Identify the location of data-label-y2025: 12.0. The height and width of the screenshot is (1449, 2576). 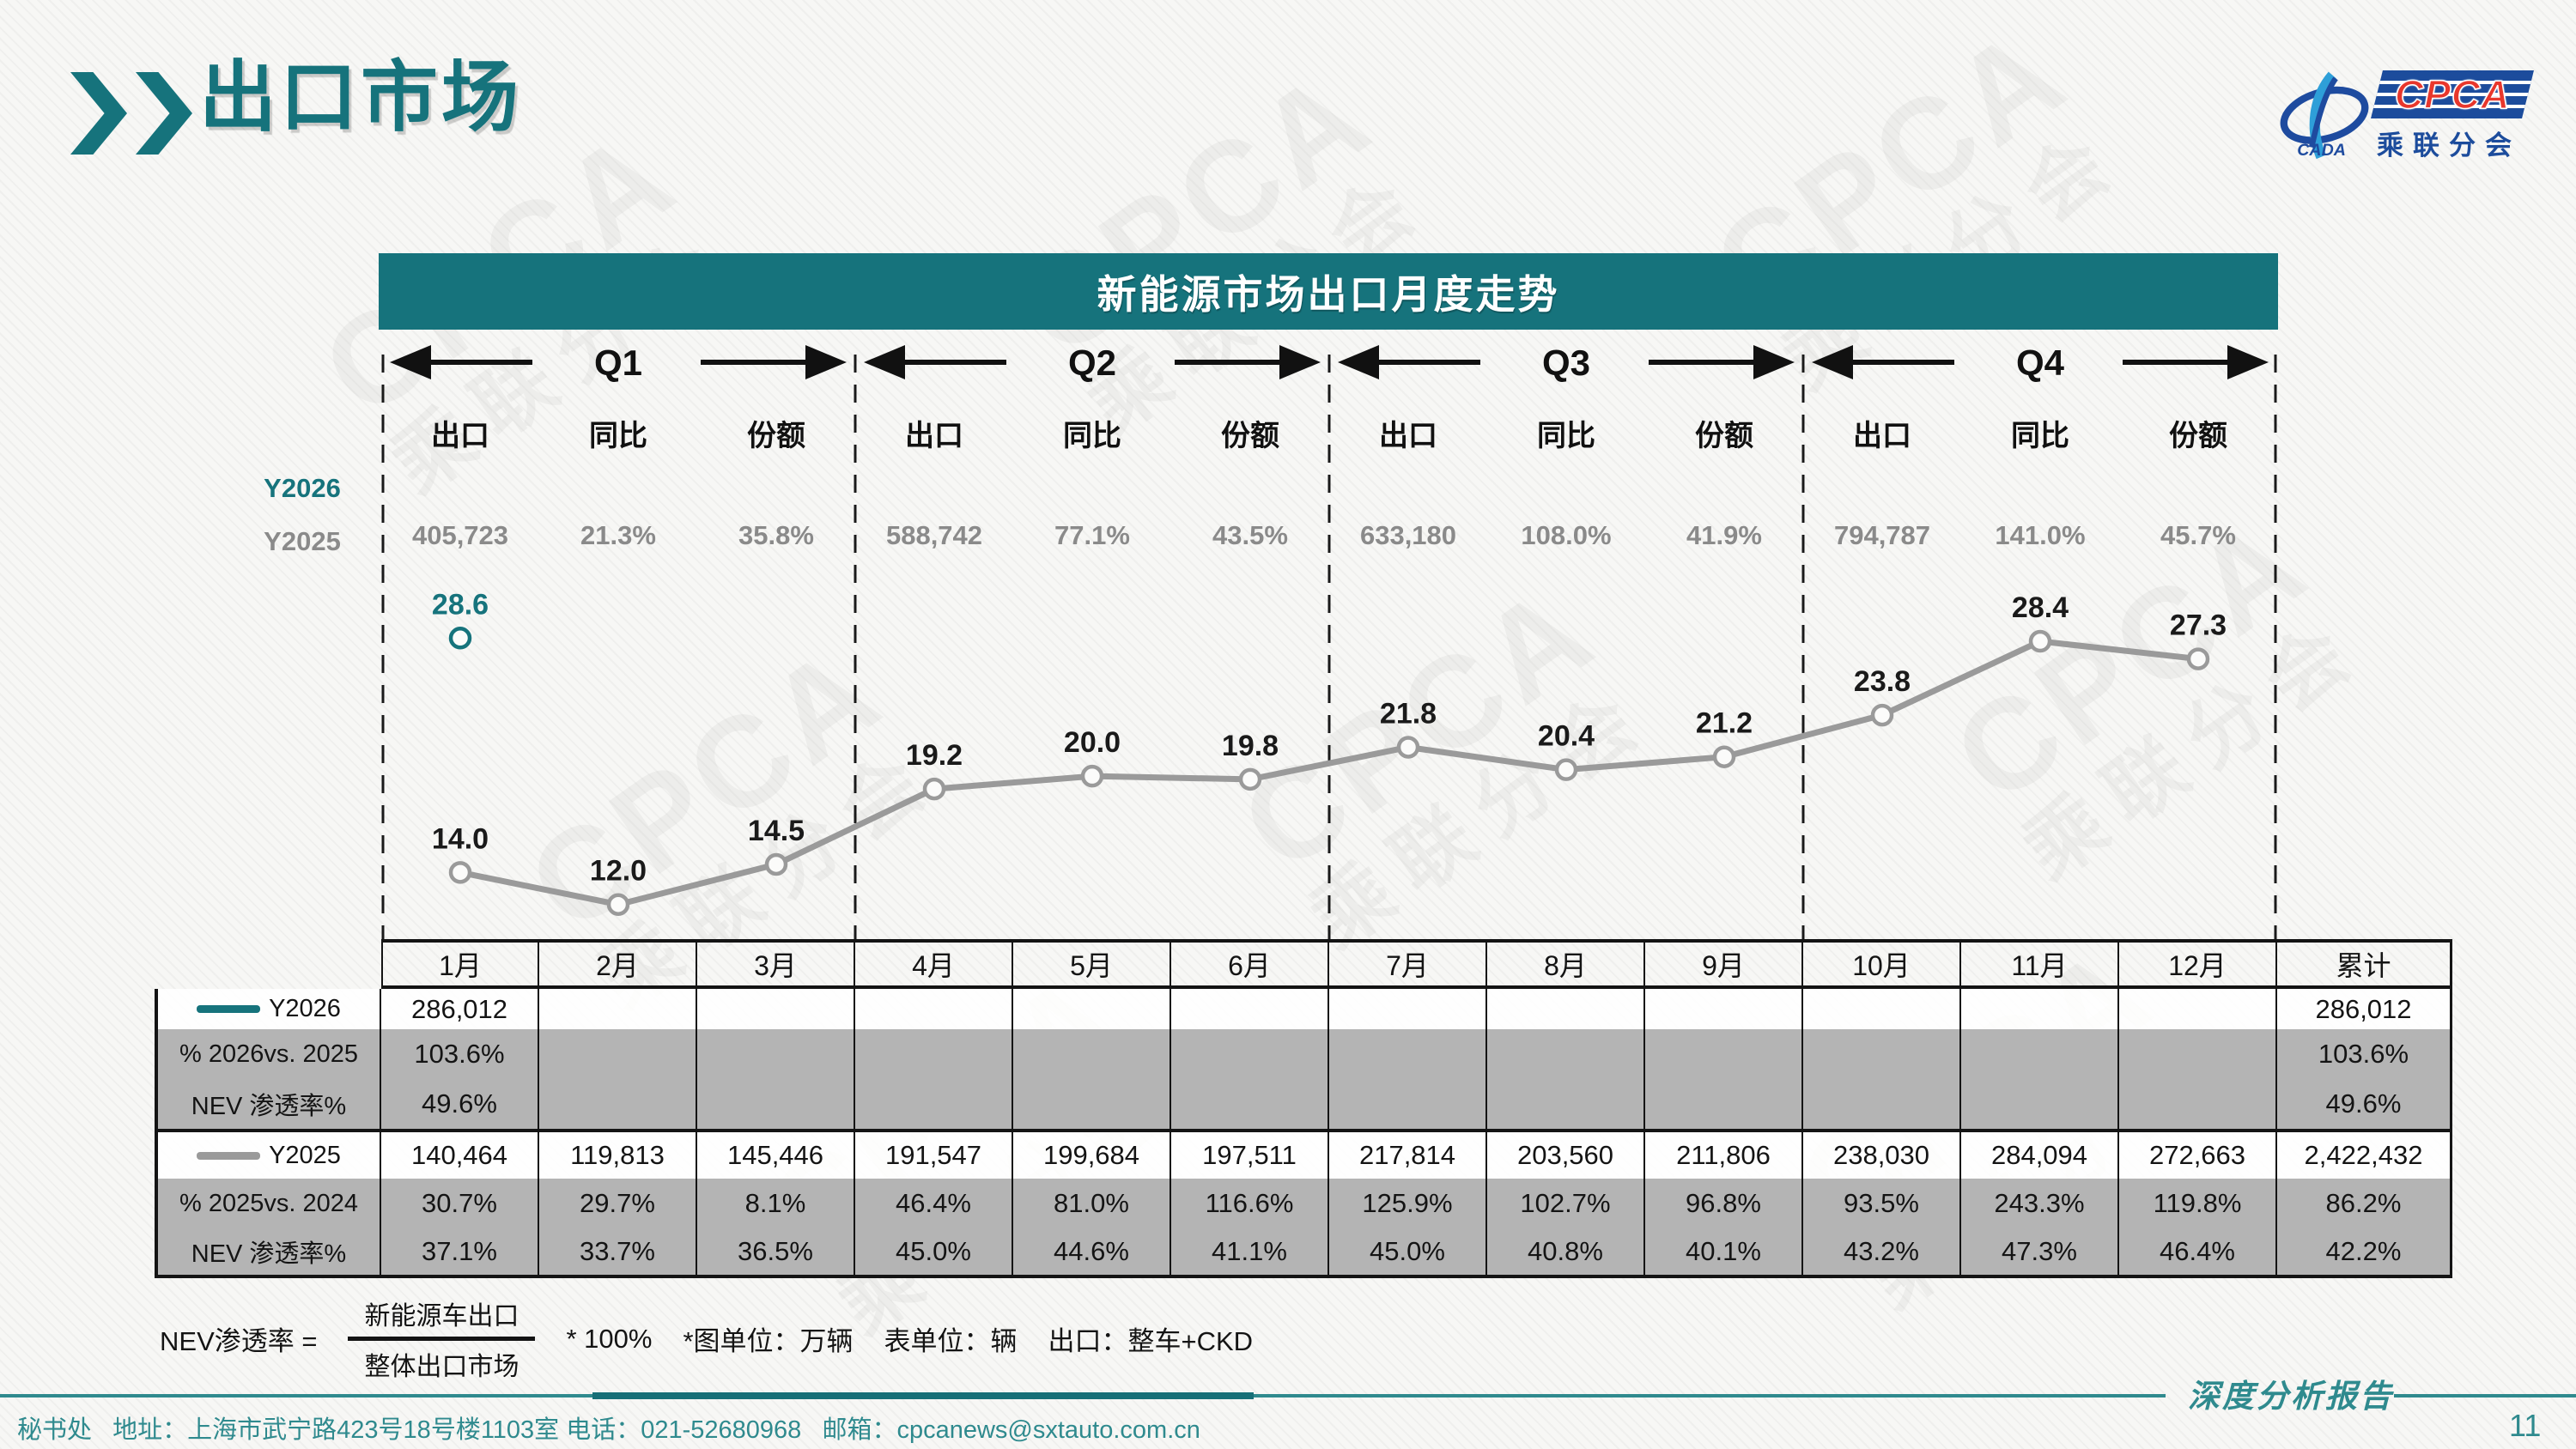
(618, 871).